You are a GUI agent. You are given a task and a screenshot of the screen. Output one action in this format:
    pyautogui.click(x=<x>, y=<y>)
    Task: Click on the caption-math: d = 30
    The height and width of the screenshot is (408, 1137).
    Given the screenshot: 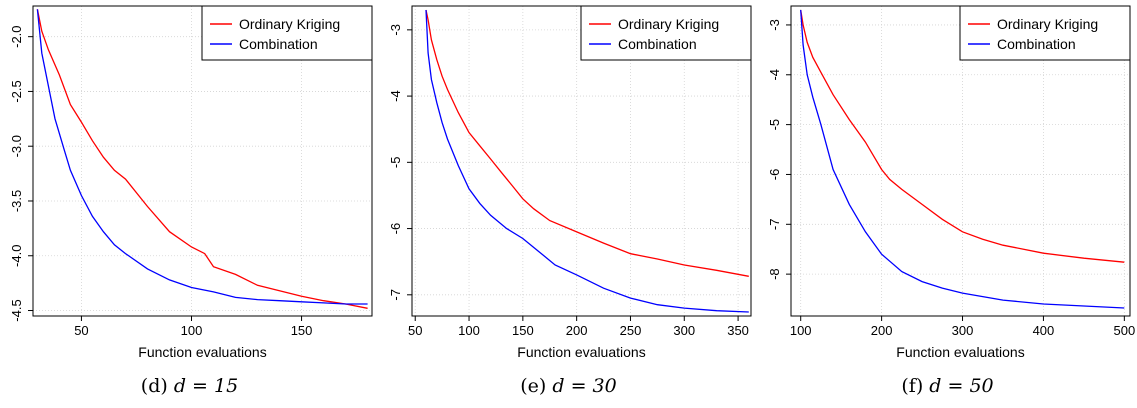 What is the action you would take?
    pyautogui.click(x=584, y=386)
    